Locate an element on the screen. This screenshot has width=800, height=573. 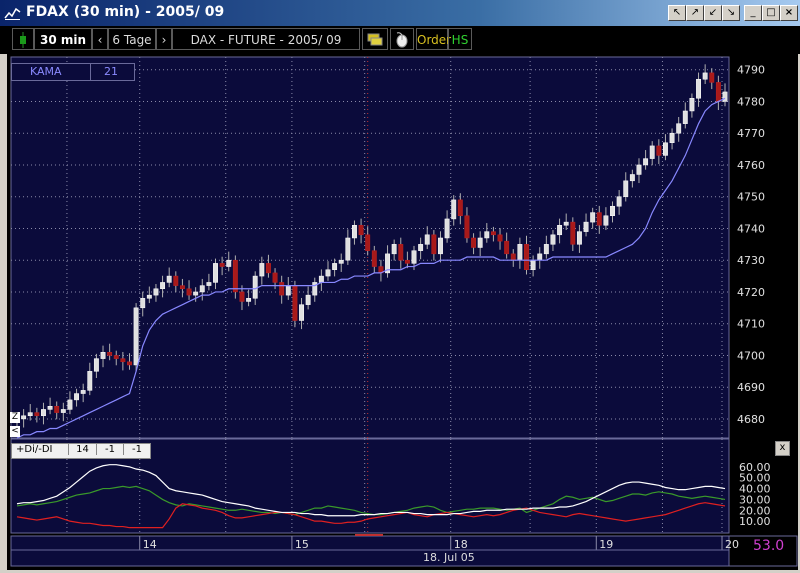
instrument-name: DAX - FUTURE - 2005/ 09 is located at coordinates (266, 39).